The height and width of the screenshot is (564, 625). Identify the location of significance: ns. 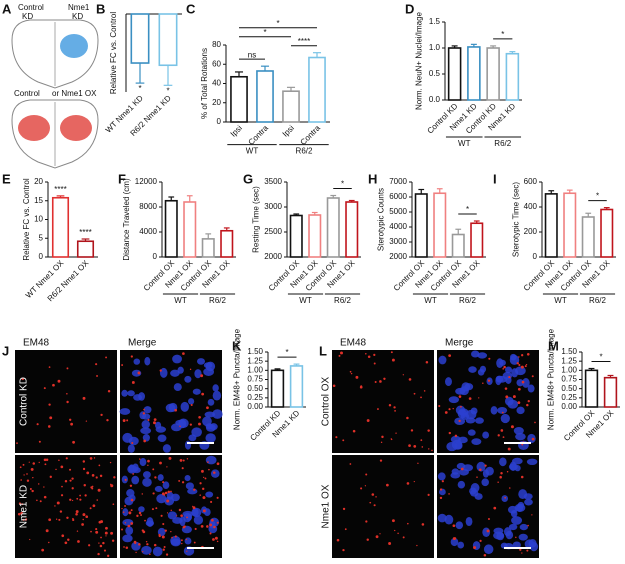
(252, 54).